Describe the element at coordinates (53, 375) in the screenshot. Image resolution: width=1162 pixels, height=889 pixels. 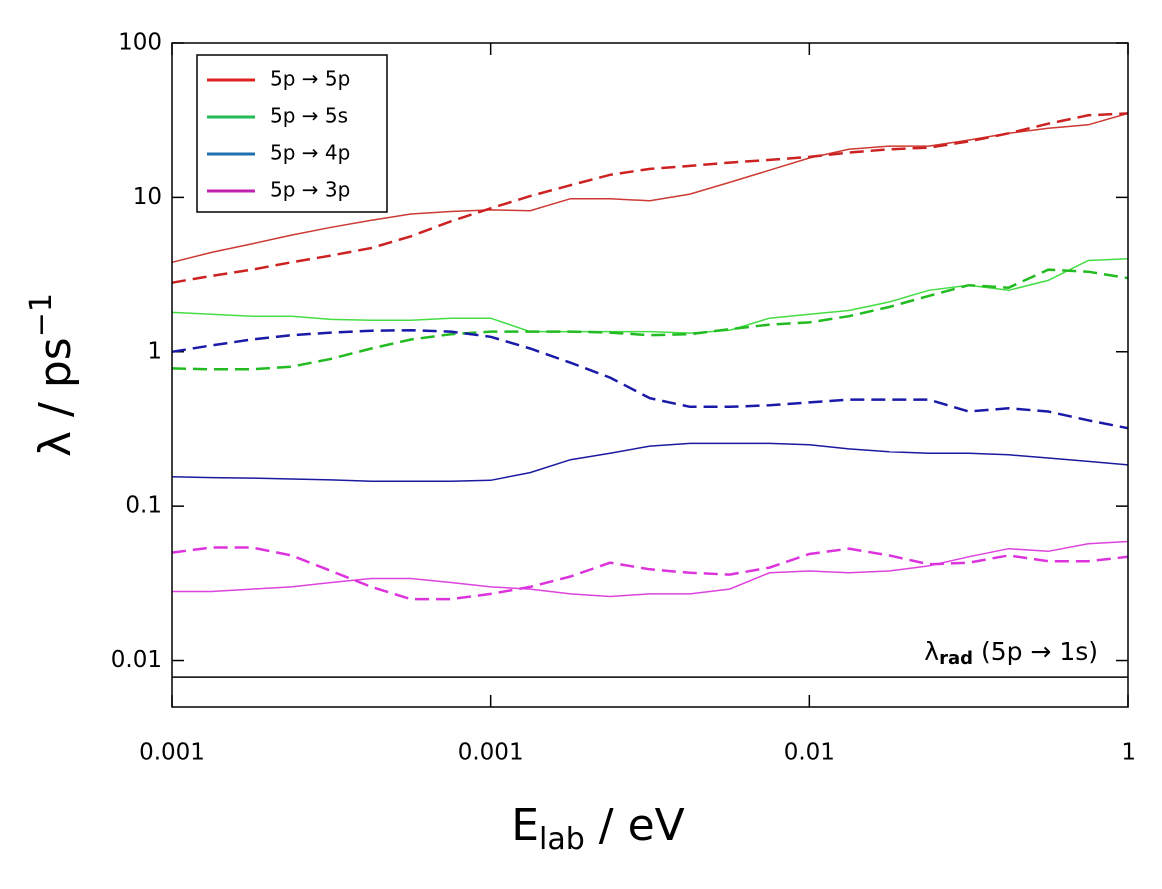
I see `y-axis-label: λ / ps−1` at that location.